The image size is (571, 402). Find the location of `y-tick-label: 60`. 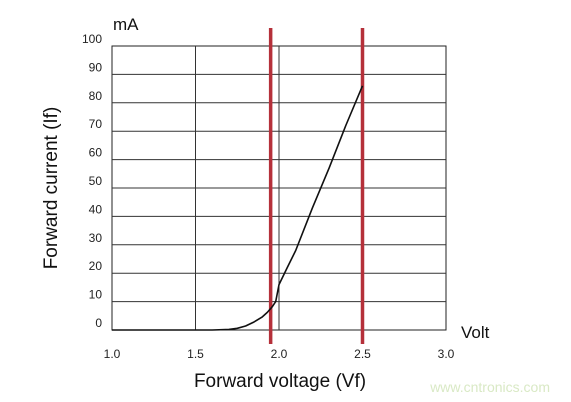

y-tick-label: 60 is located at coordinates (96, 153).